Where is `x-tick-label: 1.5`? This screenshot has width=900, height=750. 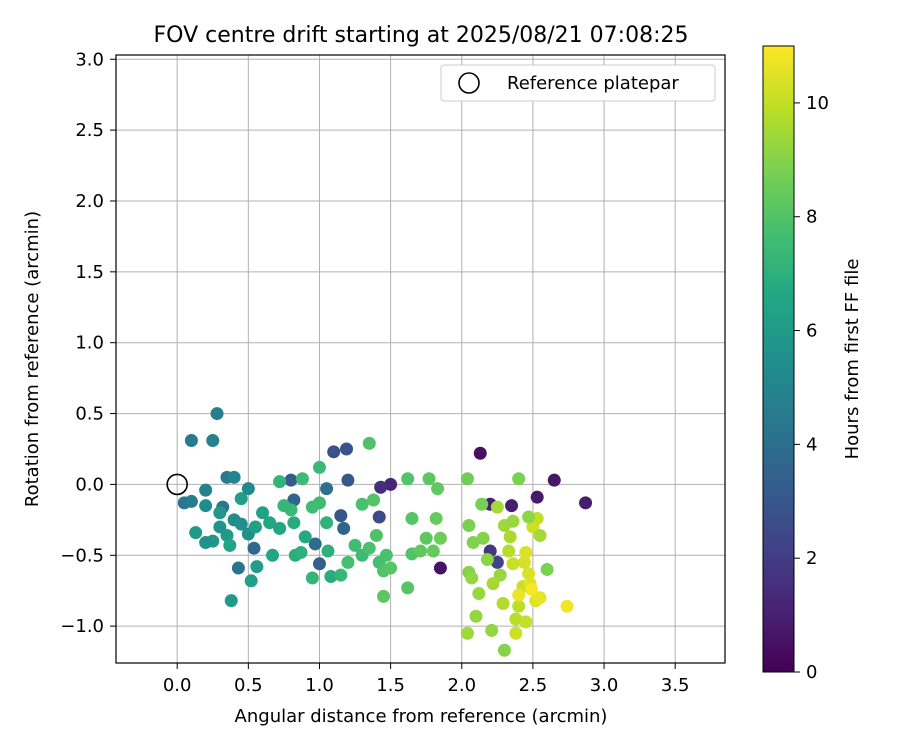 x-tick-label: 1.5 is located at coordinates (390, 685).